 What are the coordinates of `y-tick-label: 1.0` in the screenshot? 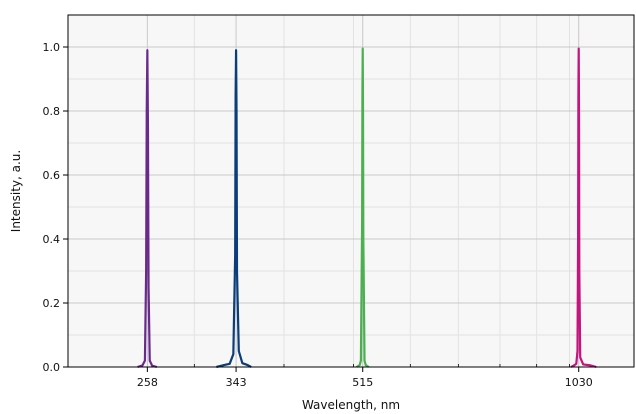 It's located at (52, 47).